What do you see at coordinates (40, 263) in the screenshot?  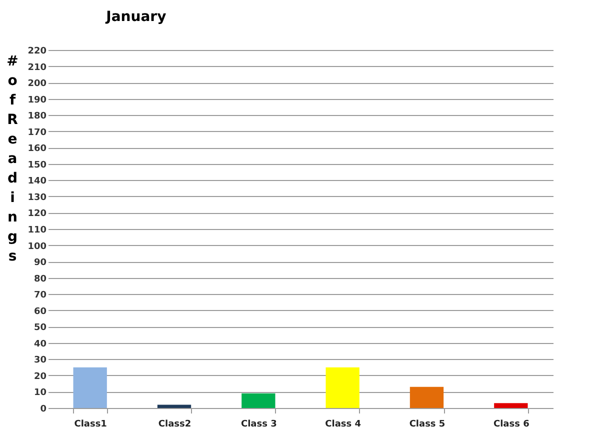 I see `y-tick-label: 90` at bounding box center [40, 263].